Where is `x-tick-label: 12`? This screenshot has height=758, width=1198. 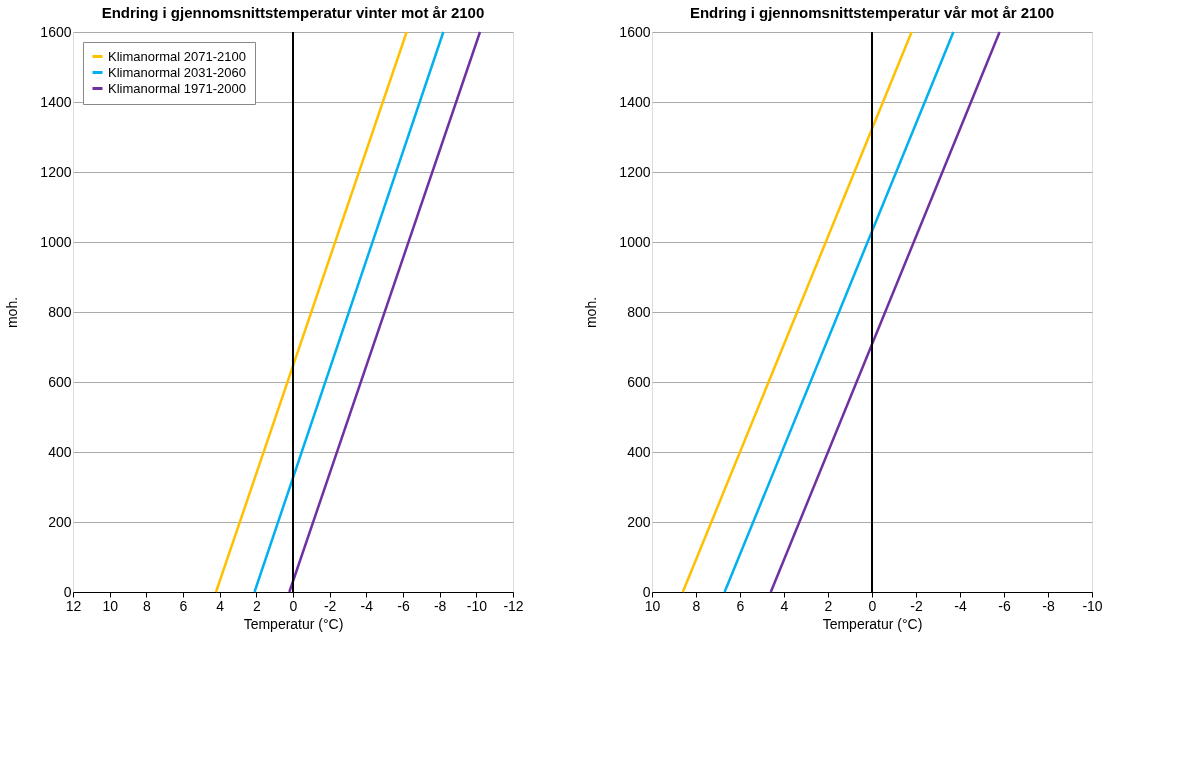 x-tick-label: 12 is located at coordinates (73, 605).